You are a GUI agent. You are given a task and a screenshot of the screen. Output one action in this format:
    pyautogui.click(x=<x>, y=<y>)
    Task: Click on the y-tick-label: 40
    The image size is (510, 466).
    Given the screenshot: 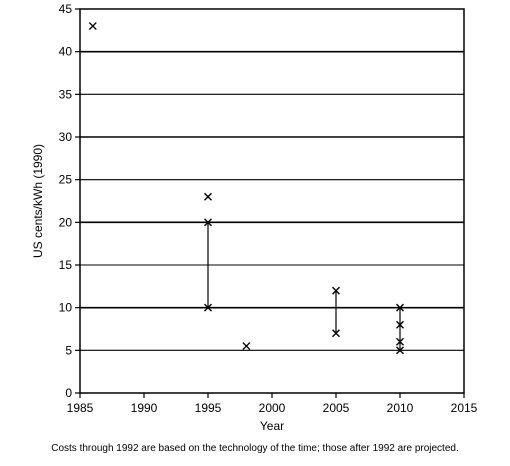 What is the action you would take?
    pyautogui.click(x=66, y=52)
    